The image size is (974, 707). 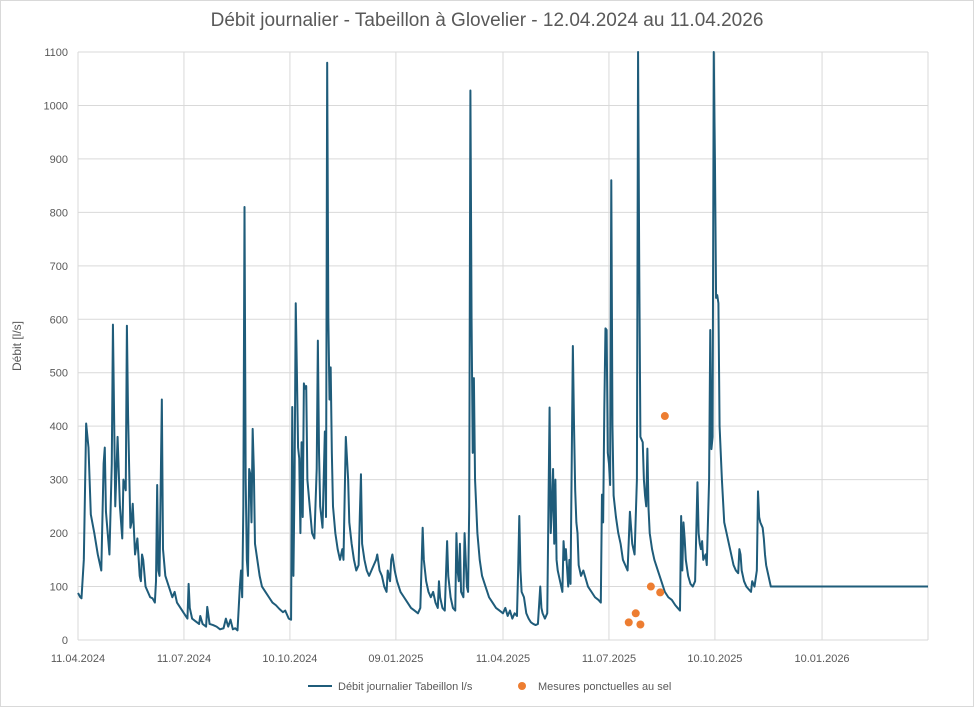 What do you see at coordinates (604, 687) in the screenshot?
I see `legend-label-salt: Mesures ponctuelles au sel` at bounding box center [604, 687].